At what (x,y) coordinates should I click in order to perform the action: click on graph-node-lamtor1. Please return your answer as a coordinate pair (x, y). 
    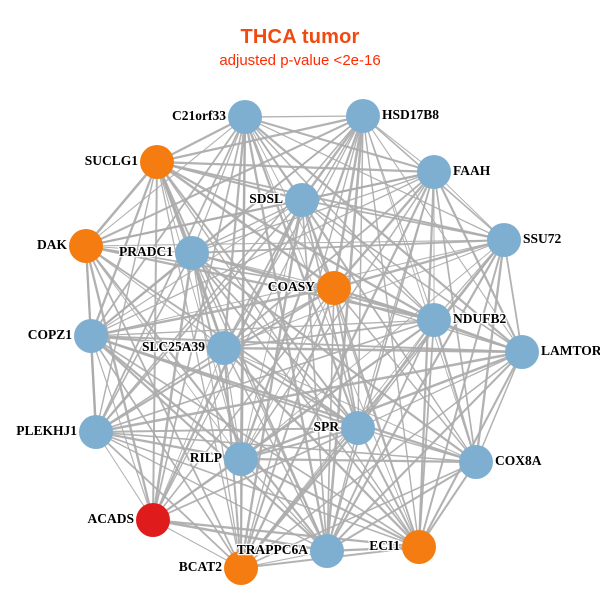
    Looking at the image, I should click on (522, 352).